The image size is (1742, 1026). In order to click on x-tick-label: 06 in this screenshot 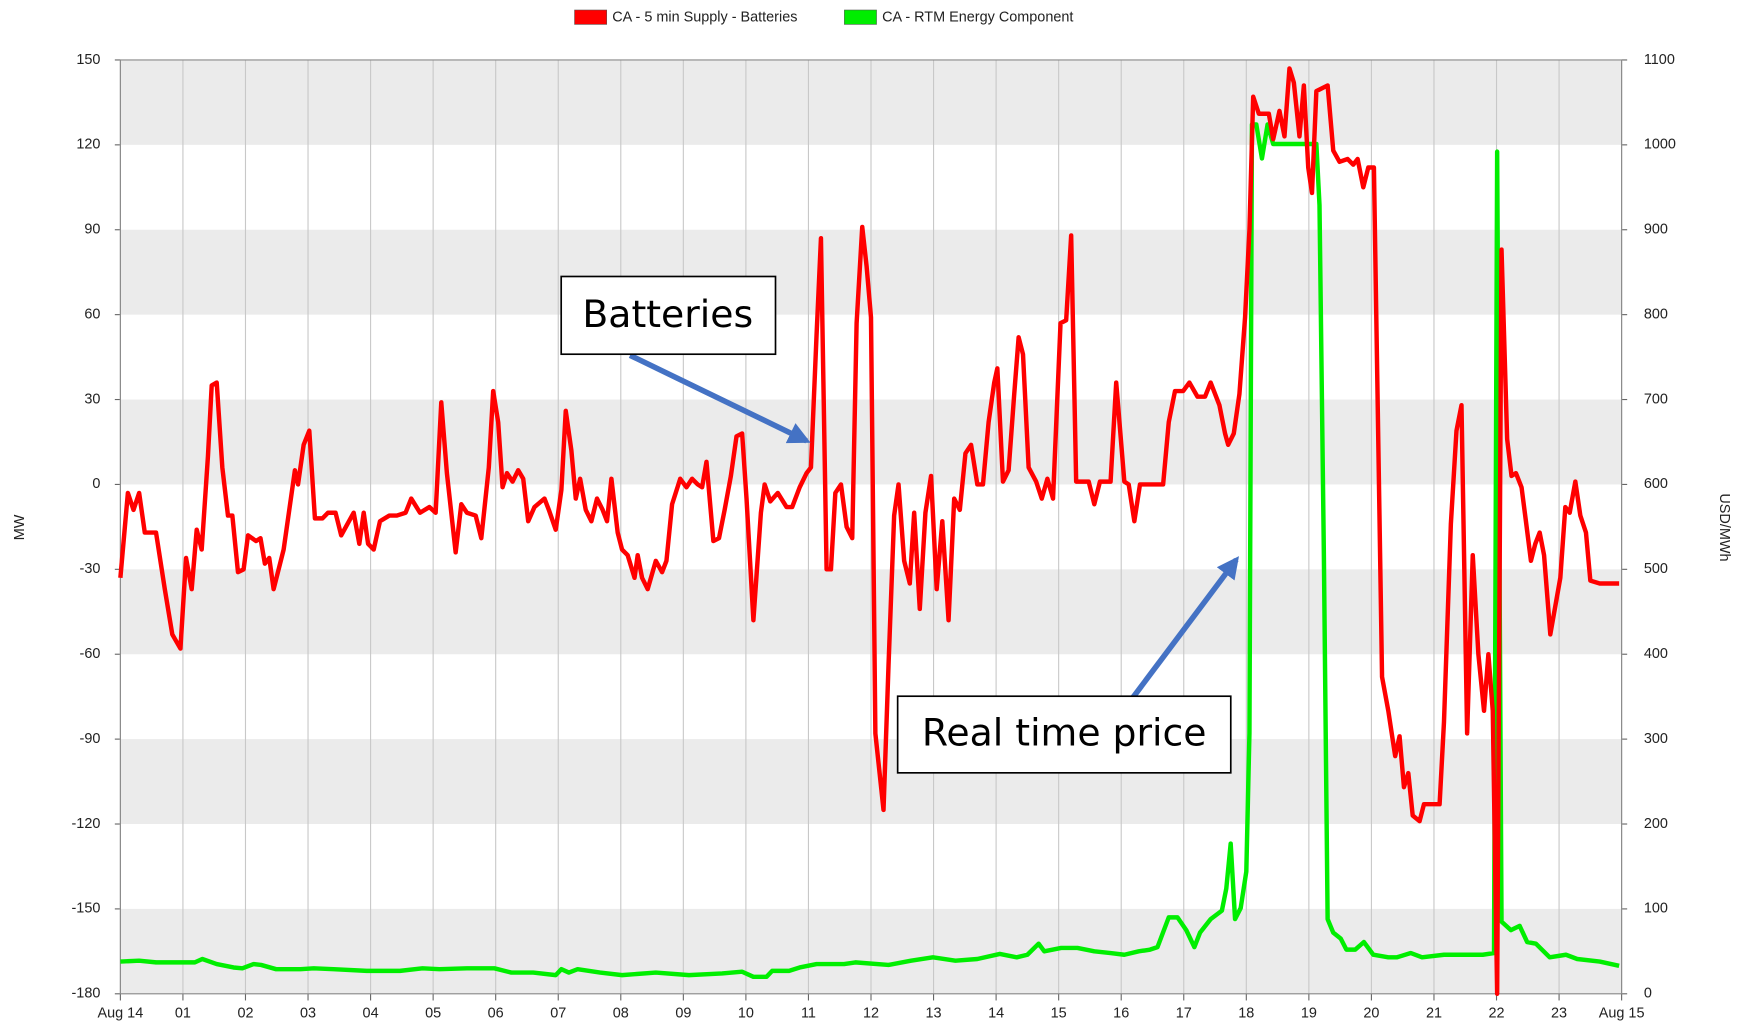, I will do `click(496, 1014)`.